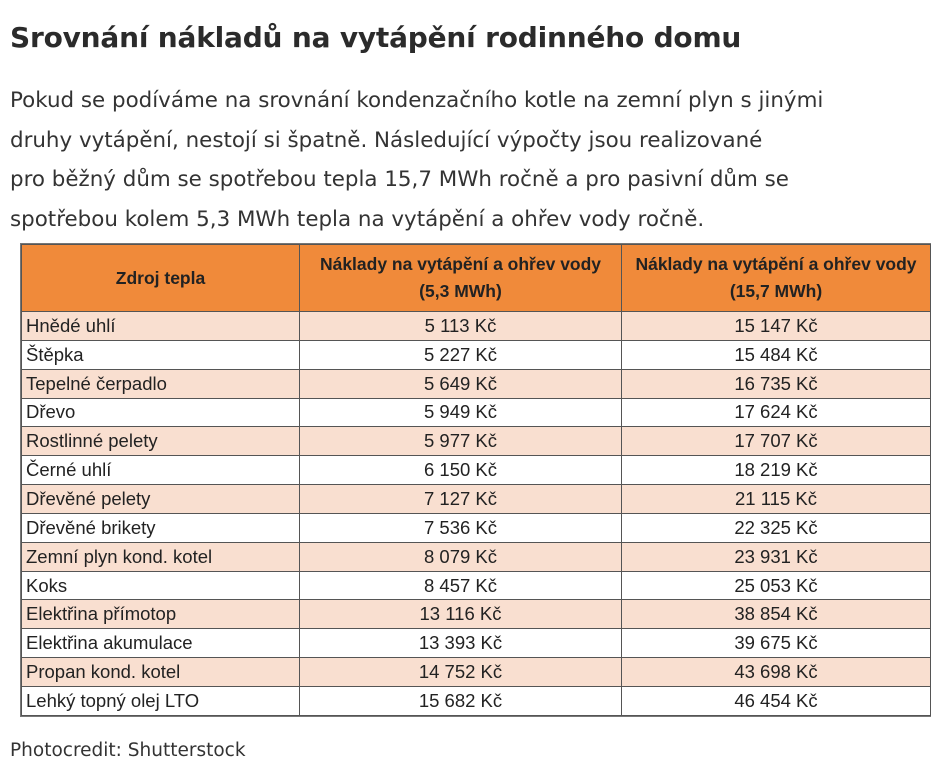 The width and height of the screenshot is (949, 780). Describe the element at coordinates (460, 354) in the screenshot. I see `cell-cost-5-3-mwh: 5 227 Kč` at that location.